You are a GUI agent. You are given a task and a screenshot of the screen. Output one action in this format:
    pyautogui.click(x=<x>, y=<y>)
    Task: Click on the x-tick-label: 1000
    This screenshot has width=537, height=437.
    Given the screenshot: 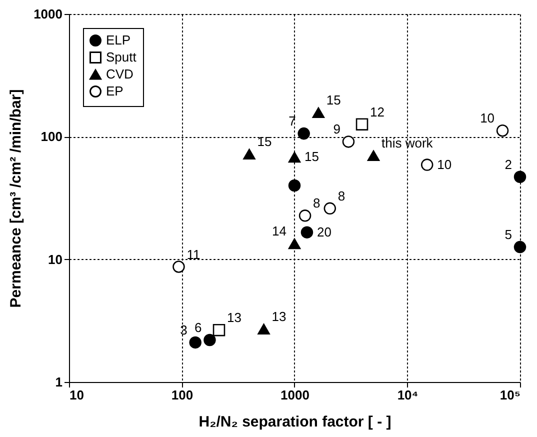 What is the action you would take?
    pyautogui.click(x=295, y=395)
    